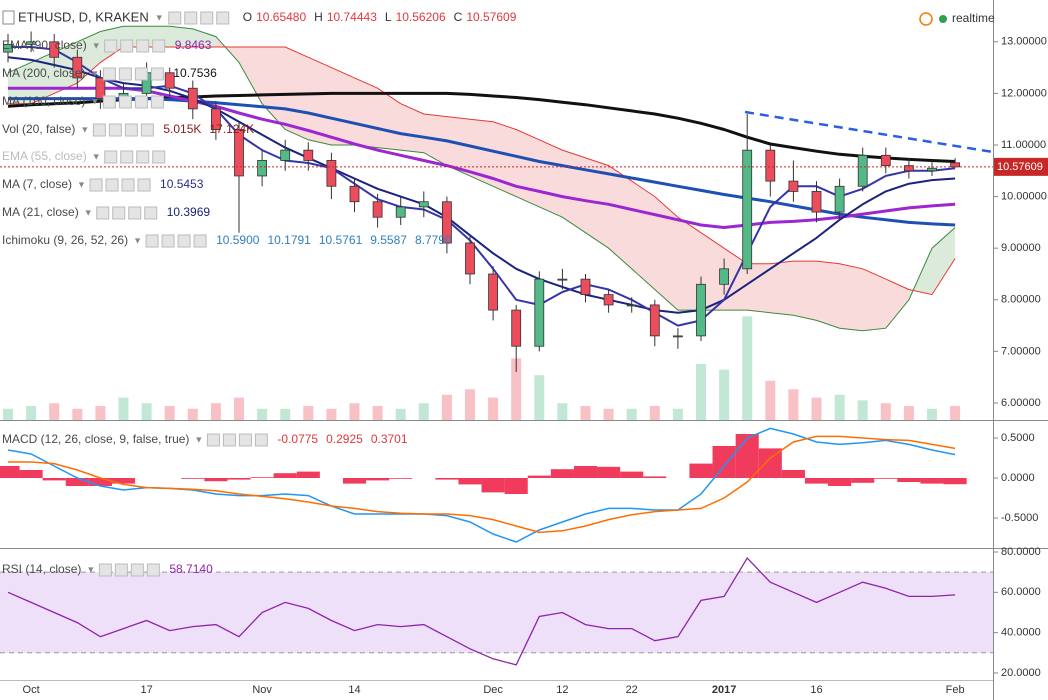 The height and width of the screenshot is (700, 1048). What do you see at coordinates (247, 17) in the screenshot?
I see `ohlc-key: O` at bounding box center [247, 17].